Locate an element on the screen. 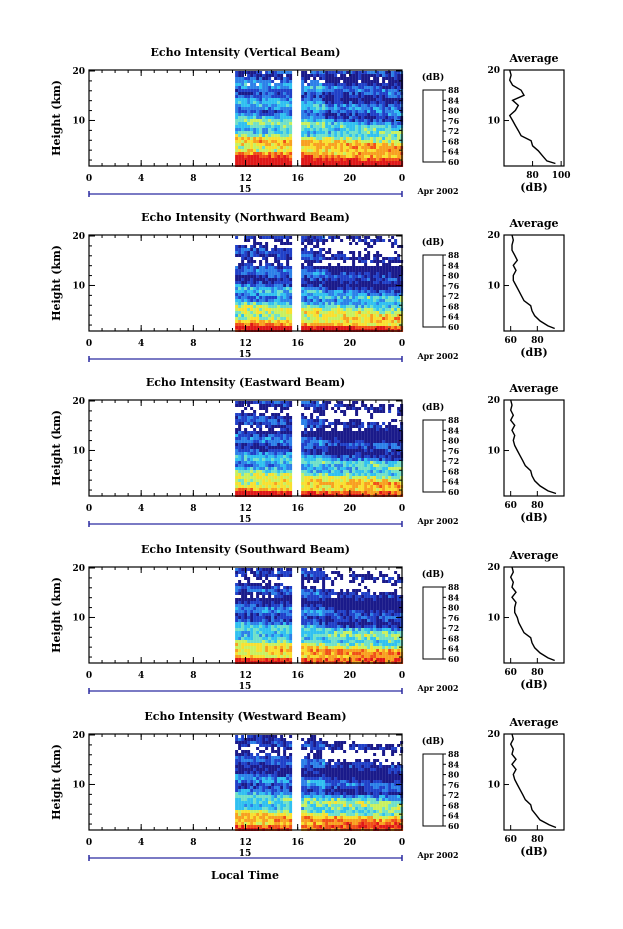  panel-title: Echo Intensity (Northward Beam) is located at coordinates (245, 217).